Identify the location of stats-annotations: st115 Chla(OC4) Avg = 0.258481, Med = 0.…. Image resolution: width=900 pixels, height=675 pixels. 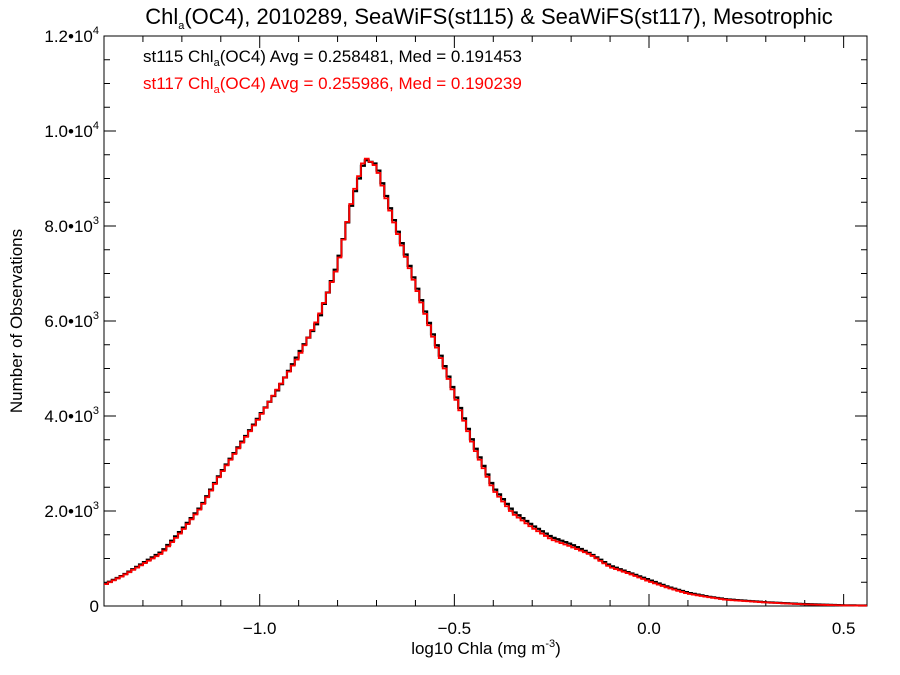
(332, 71).